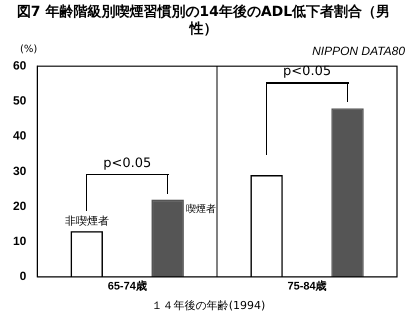 This screenshot has width=417, height=324. What do you see at coordinates (307, 285) in the screenshot?
I see `x-tick-label: 75-84歳` at bounding box center [307, 285].